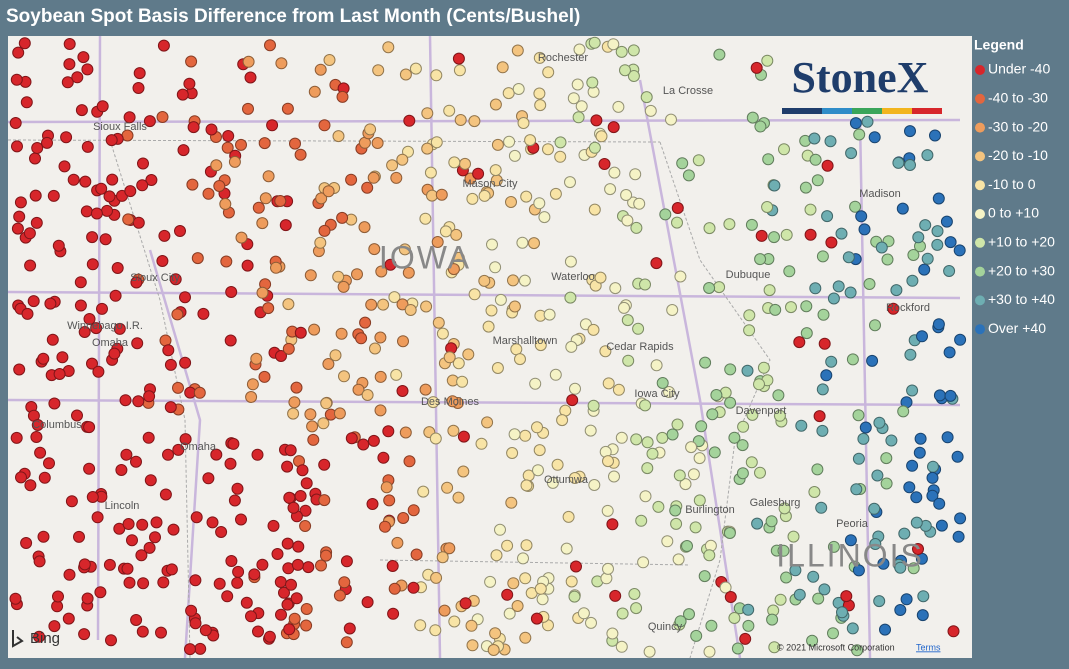  Describe the element at coordinates (665, 627) in the screenshot. I see `place-label: Quincy` at that location.